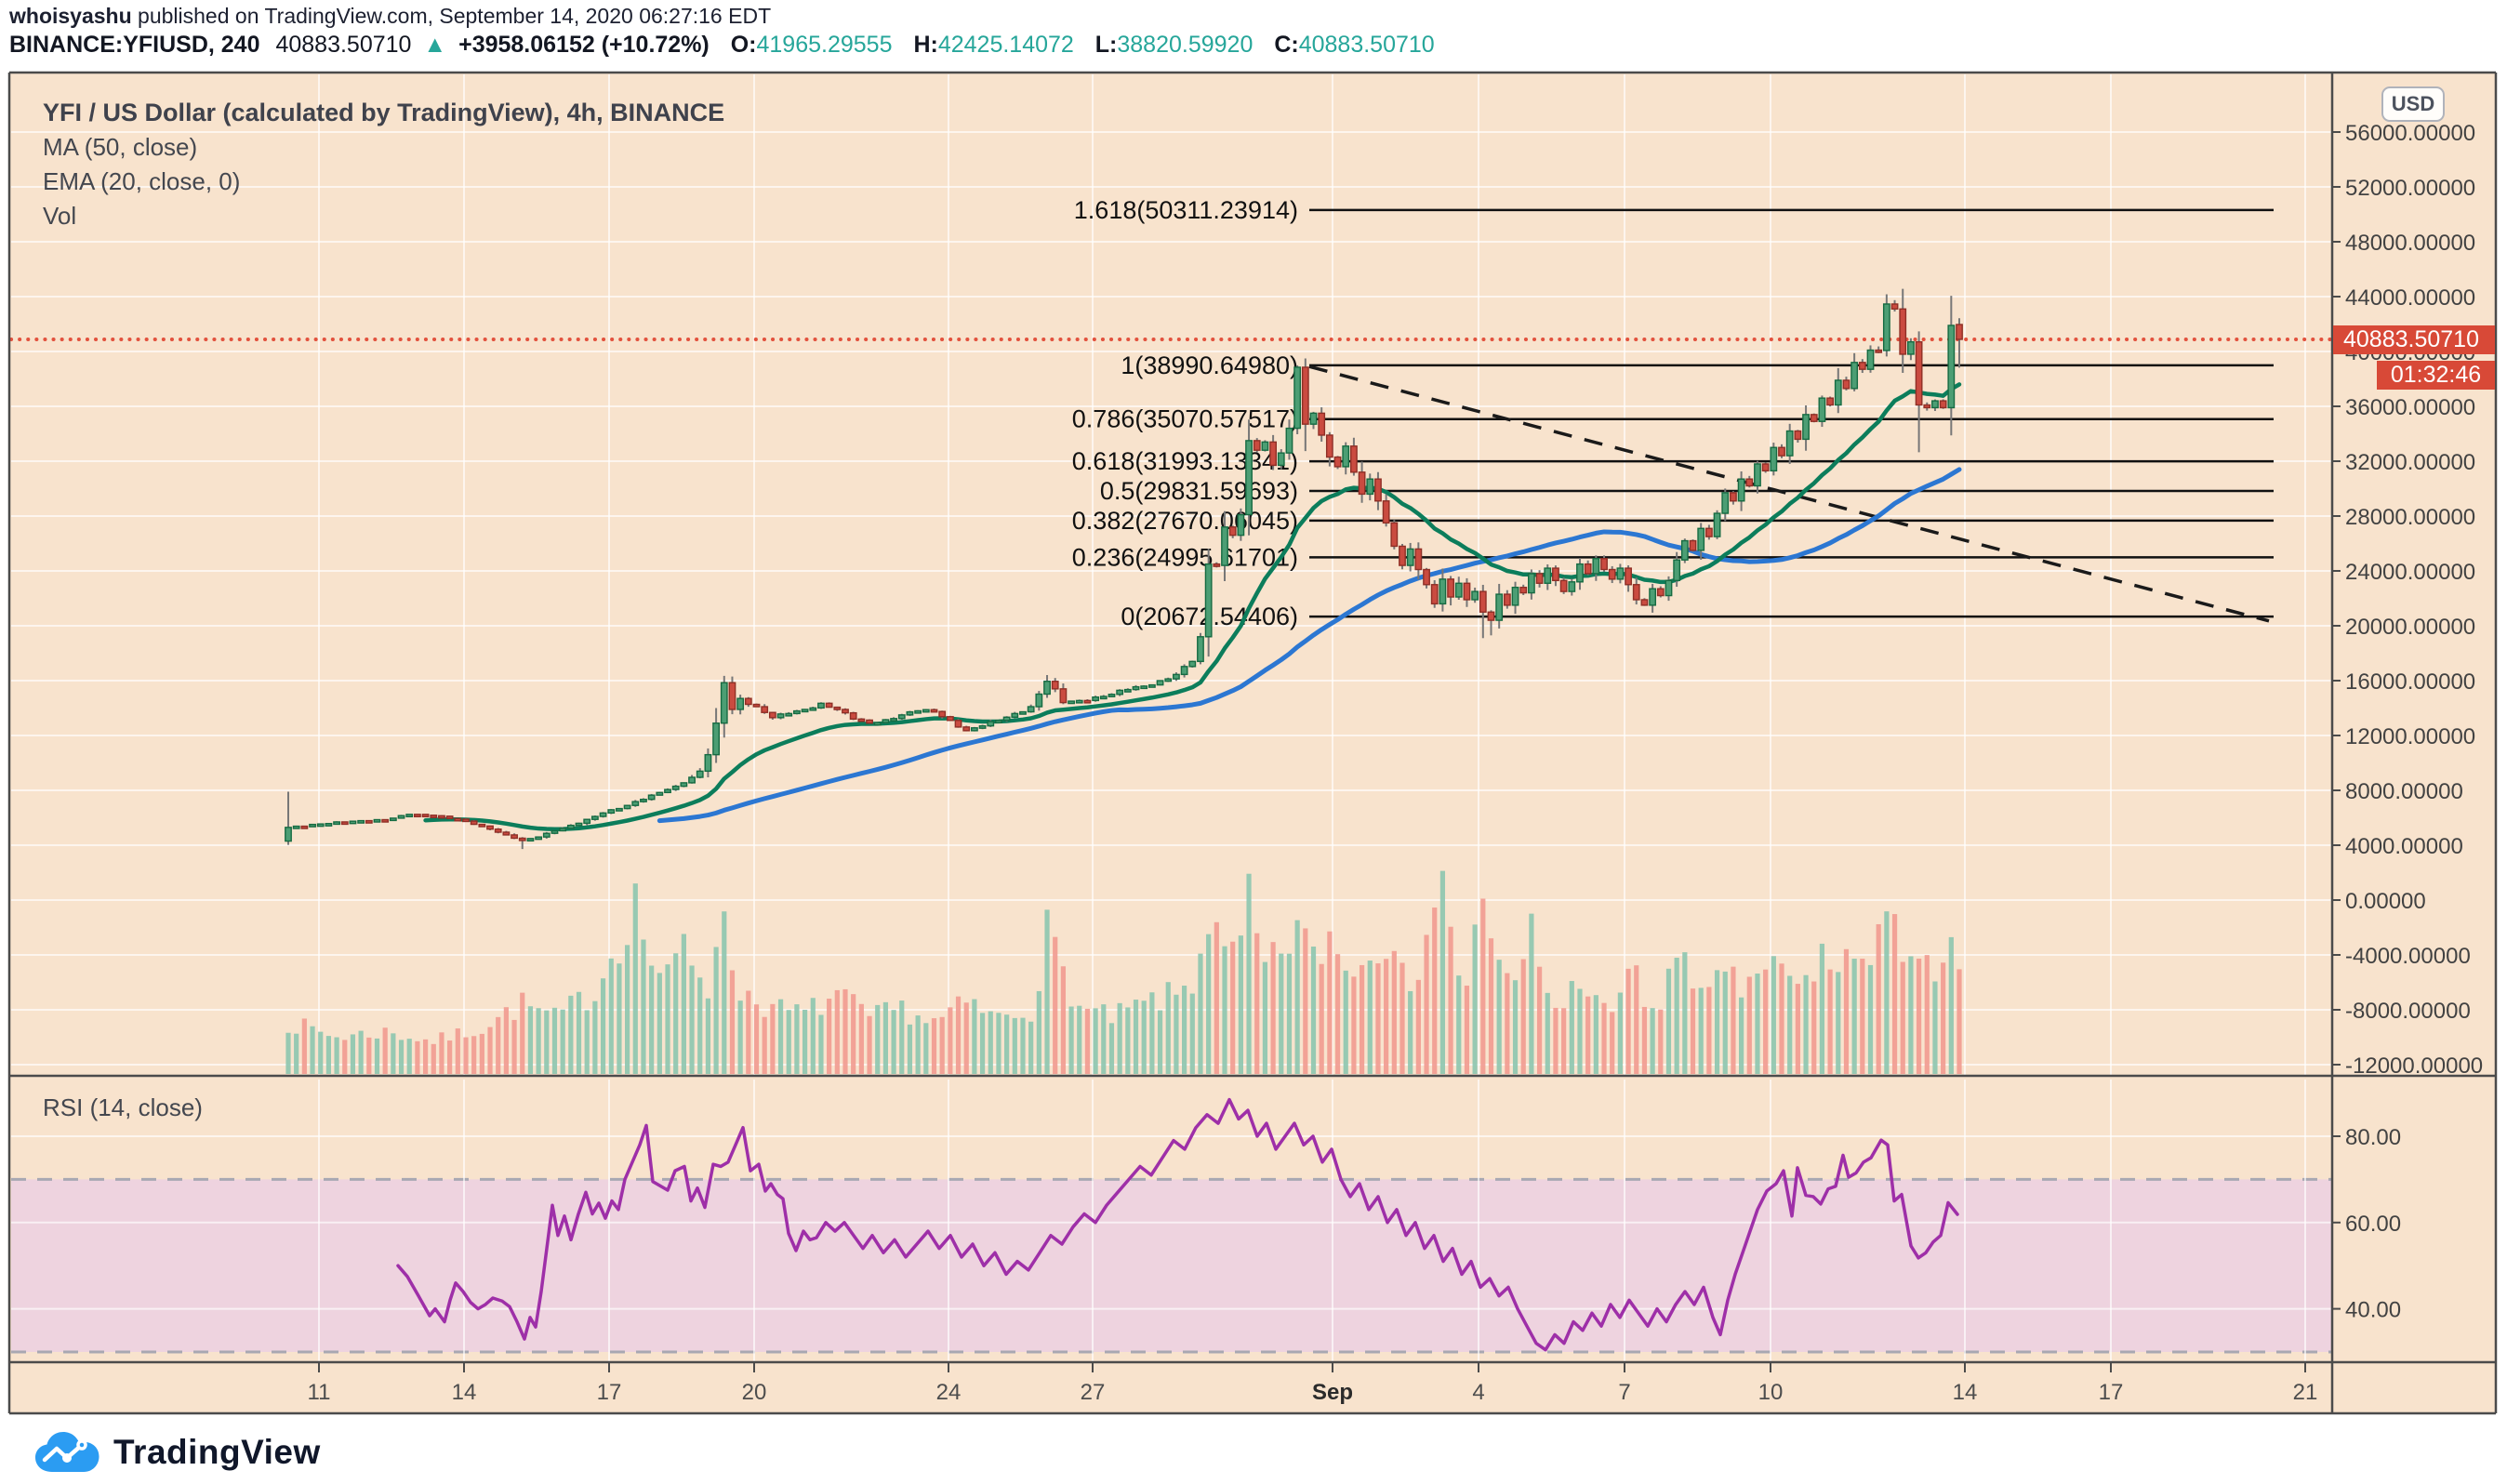 The image size is (2507, 1484). Describe the element at coordinates (120, 147) in the screenshot. I see `indicator-ma50: MA (50, close)` at that location.